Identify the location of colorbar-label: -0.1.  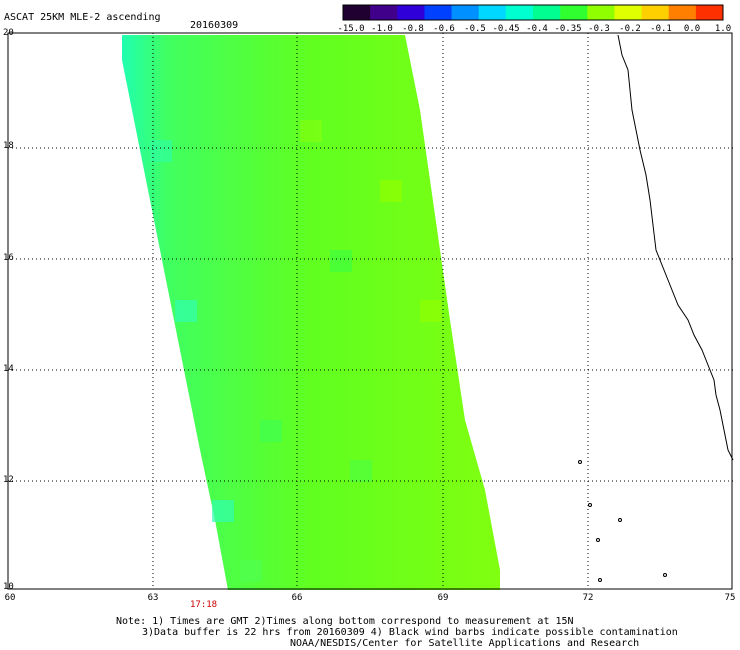
(661, 29).